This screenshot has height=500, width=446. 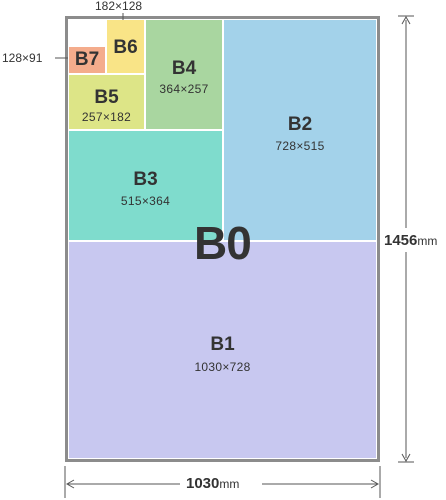 What do you see at coordinates (300, 124) in the screenshot?
I see `b2-label: B2` at bounding box center [300, 124].